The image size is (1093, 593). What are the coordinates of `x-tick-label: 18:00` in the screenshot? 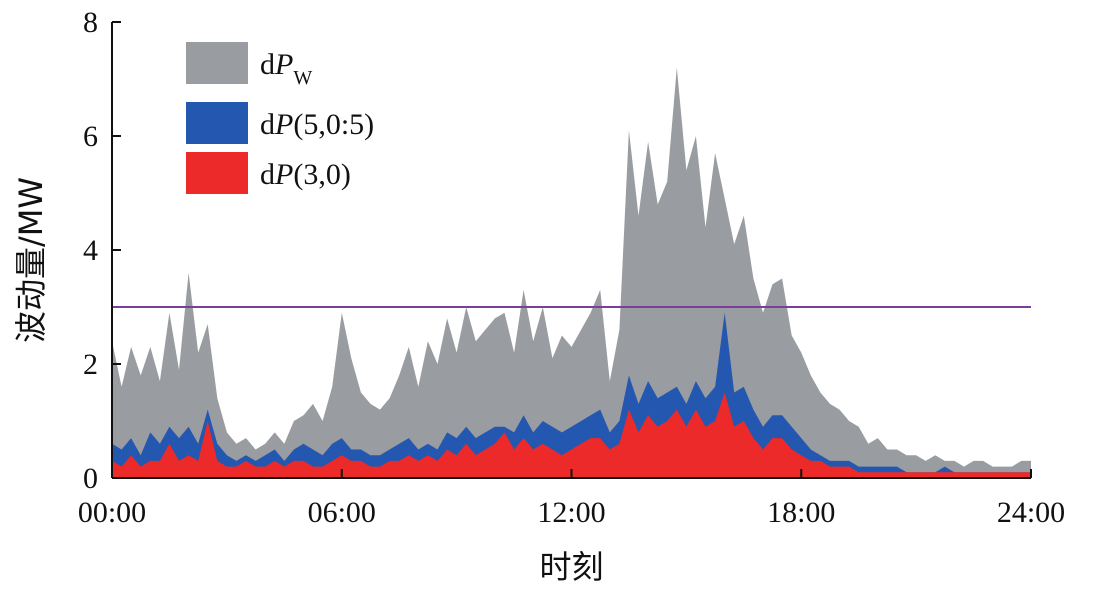 It's located at (801, 512).